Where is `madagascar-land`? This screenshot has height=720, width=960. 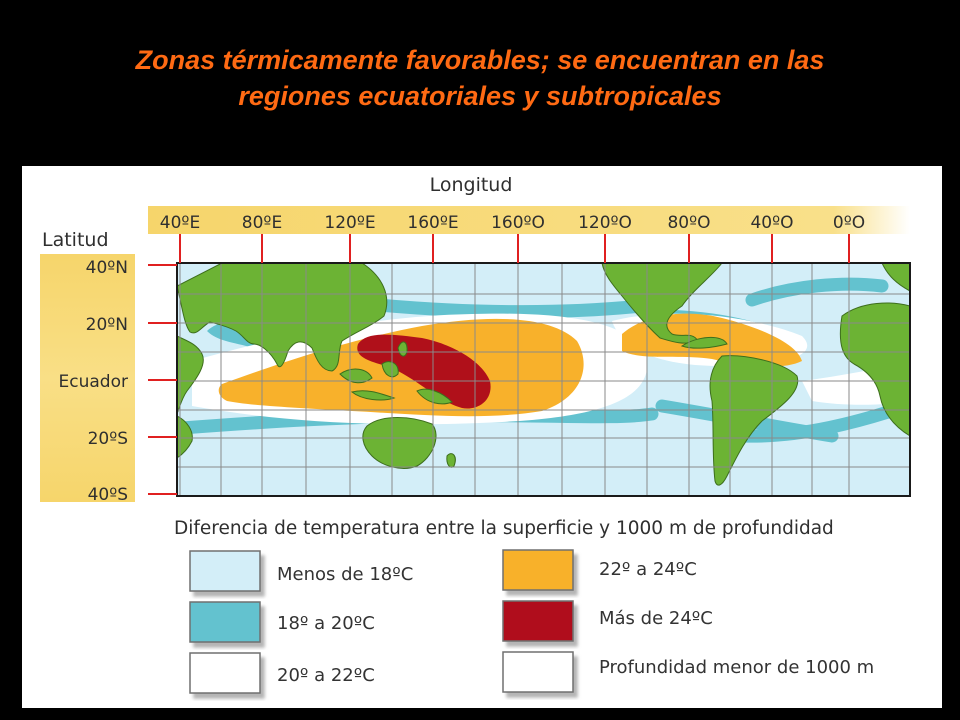 madagascar-land is located at coordinates (185, 437).